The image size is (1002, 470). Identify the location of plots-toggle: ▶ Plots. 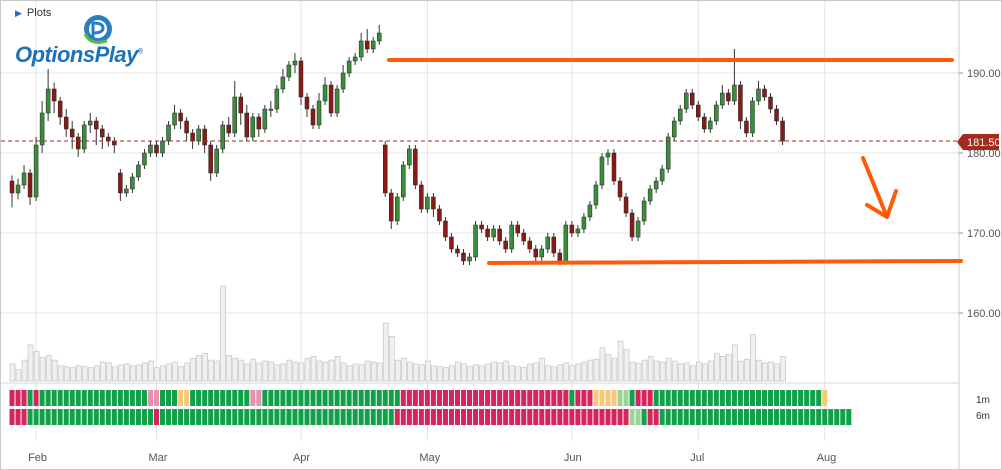
(33, 13).